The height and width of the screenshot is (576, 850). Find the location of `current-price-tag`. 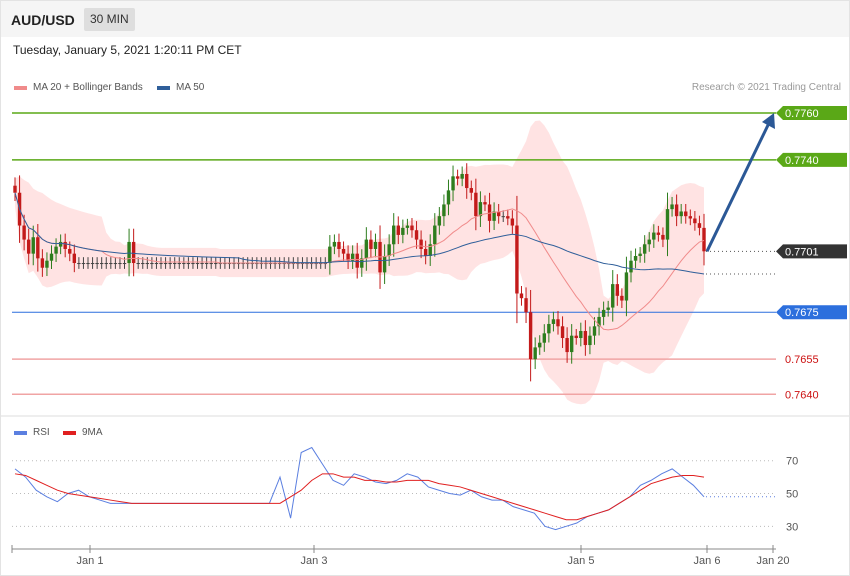

current-price-tag is located at coordinates (811, 251).